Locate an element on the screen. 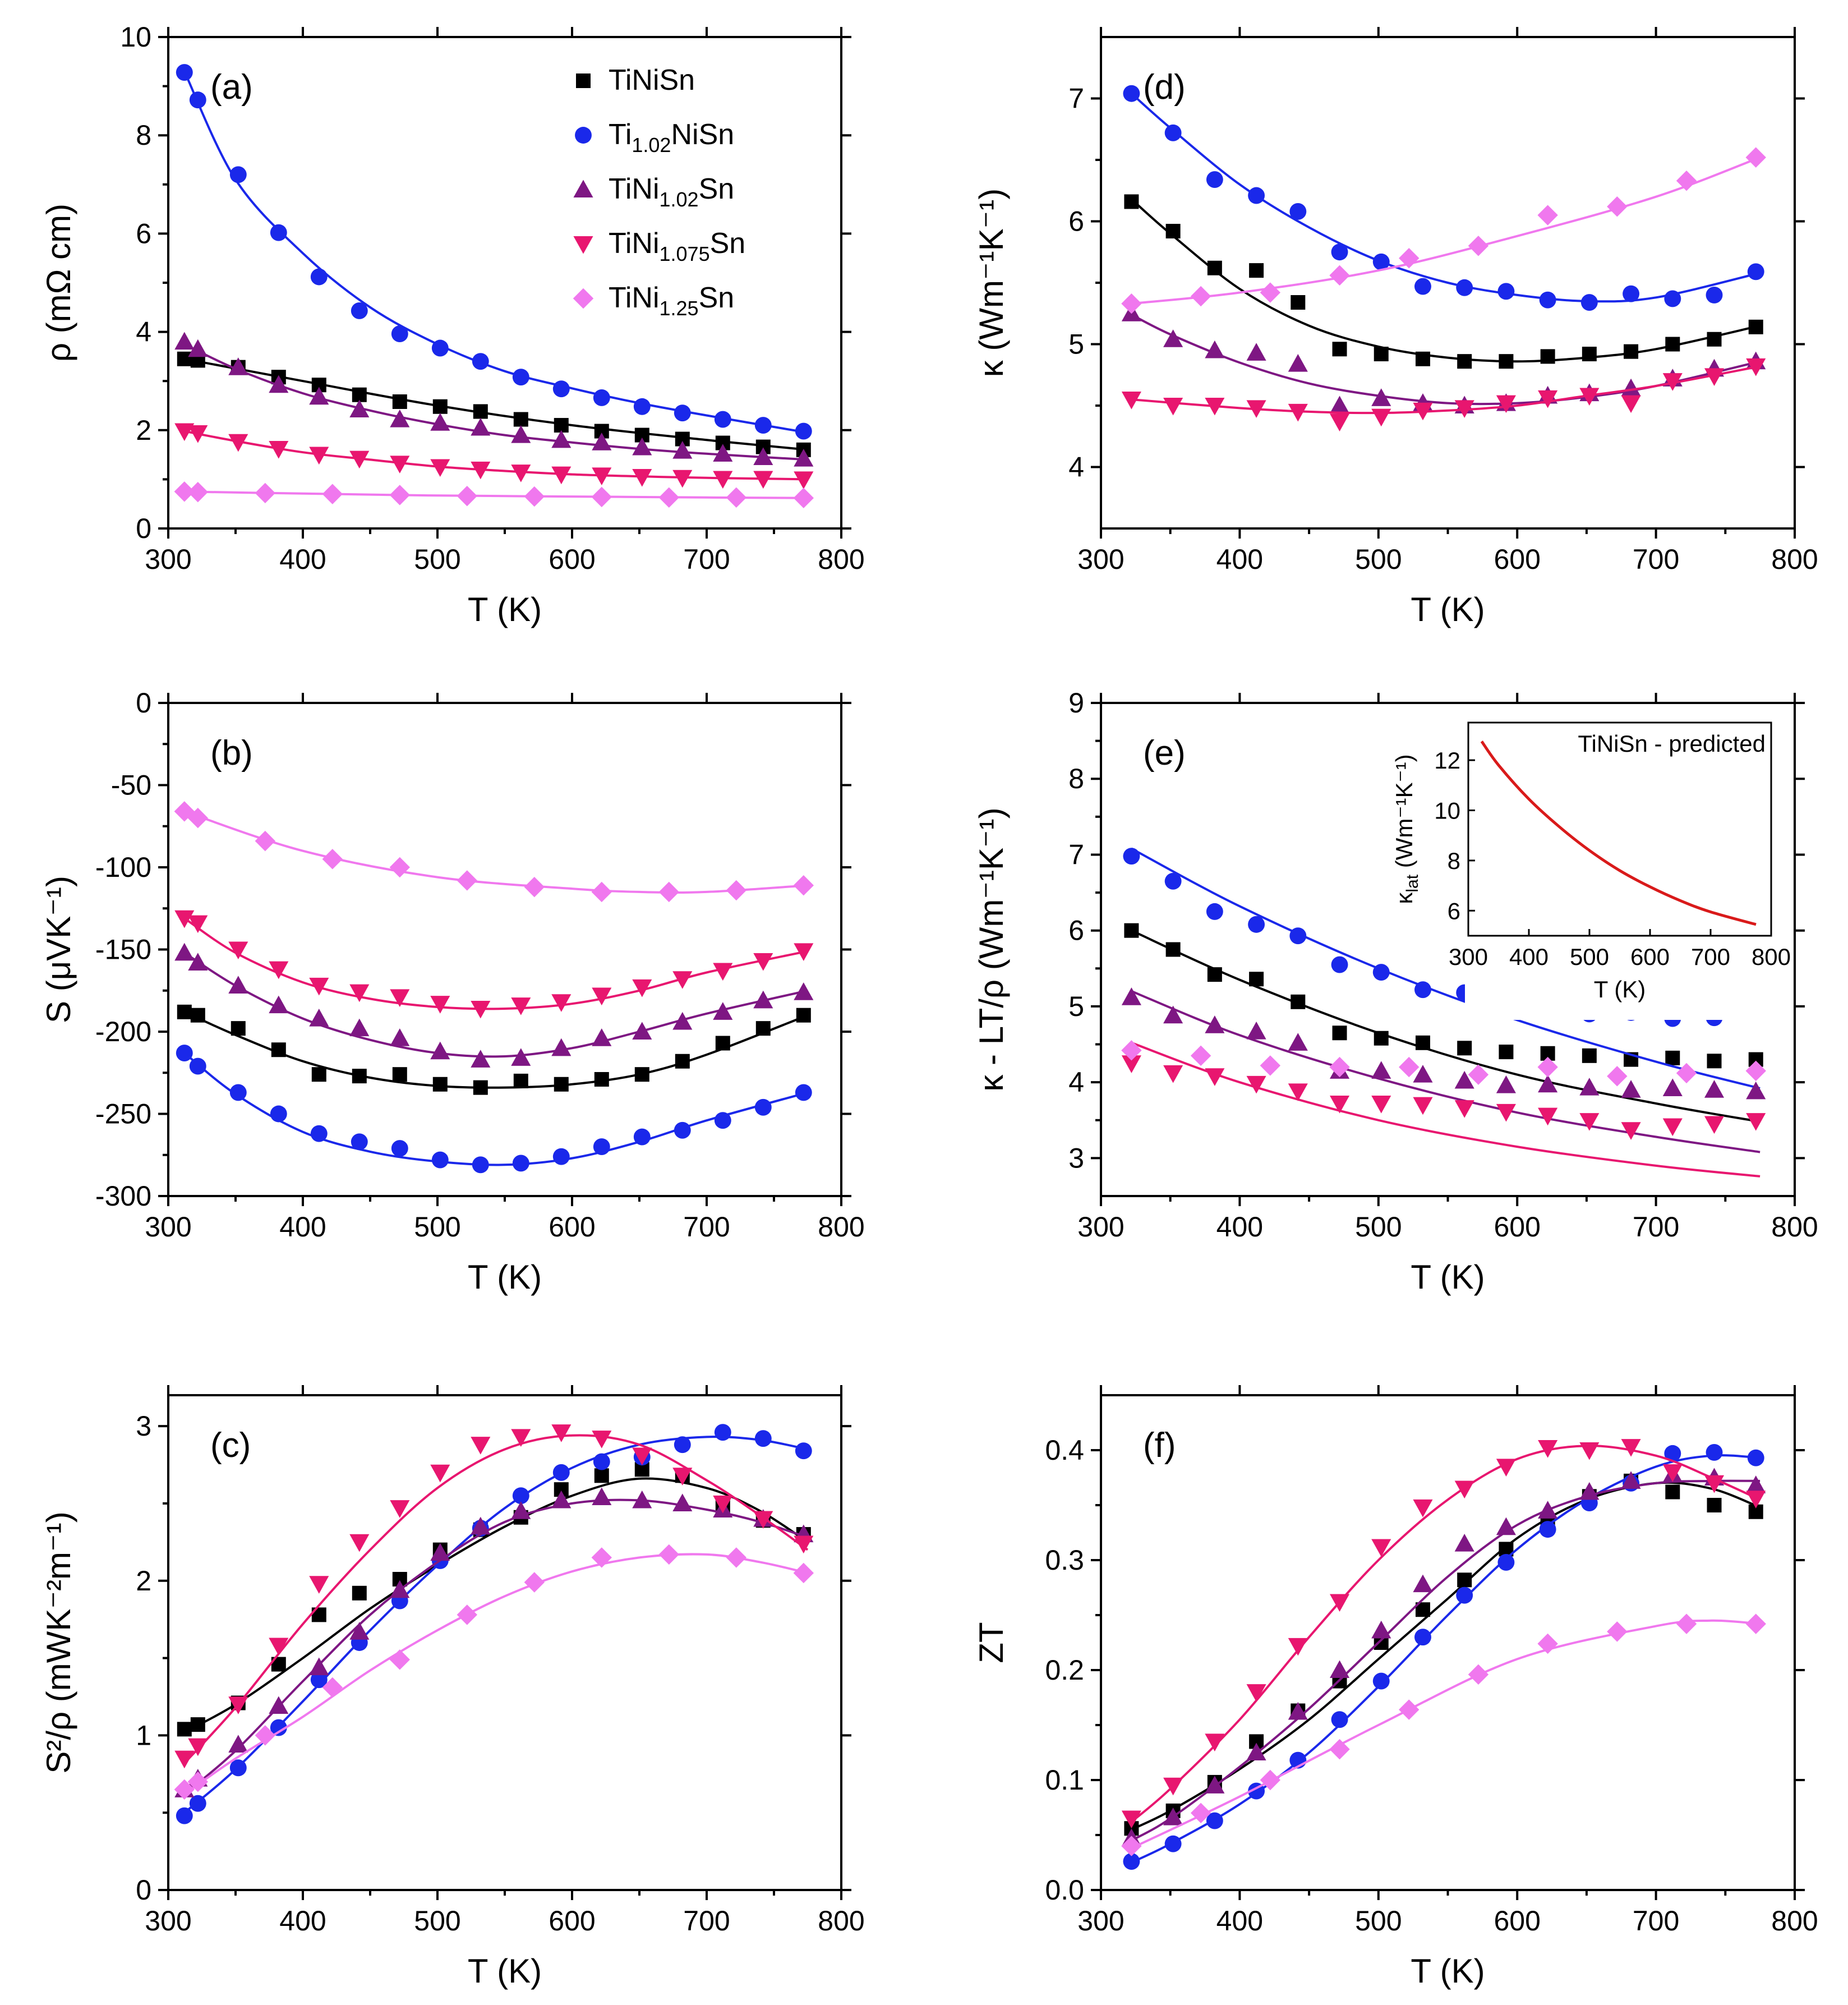  legend-entry: TiNi1.02Sn is located at coordinates (671, 192).